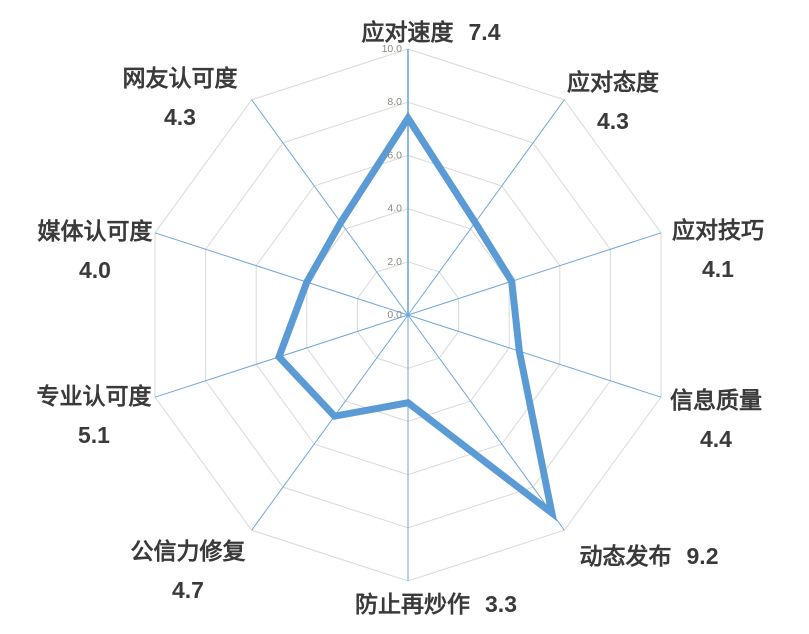 This screenshot has width=809, height=634. What do you see at coordinates (413, 604) in the screenshot?
I see `category-label: 防止再炒作` at bounding box center [413, 604].